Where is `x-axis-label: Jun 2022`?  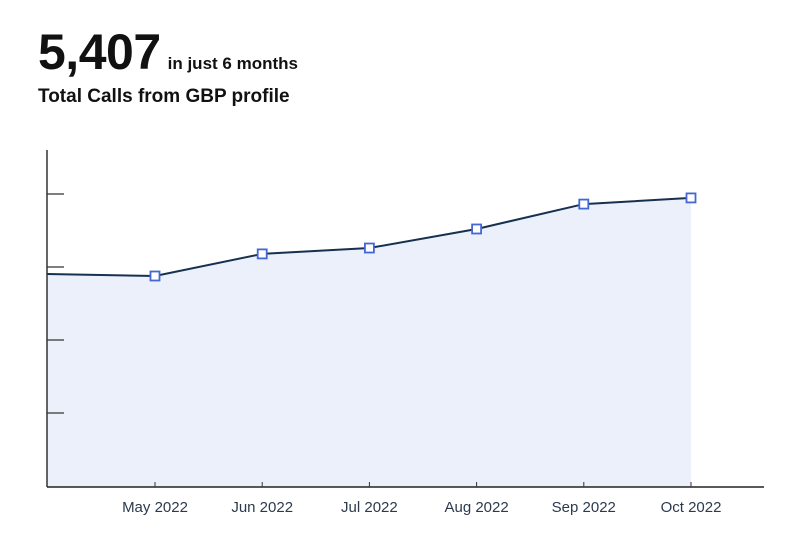 x-axis-label: Jun 2022 is located at coordinates (262, 507).